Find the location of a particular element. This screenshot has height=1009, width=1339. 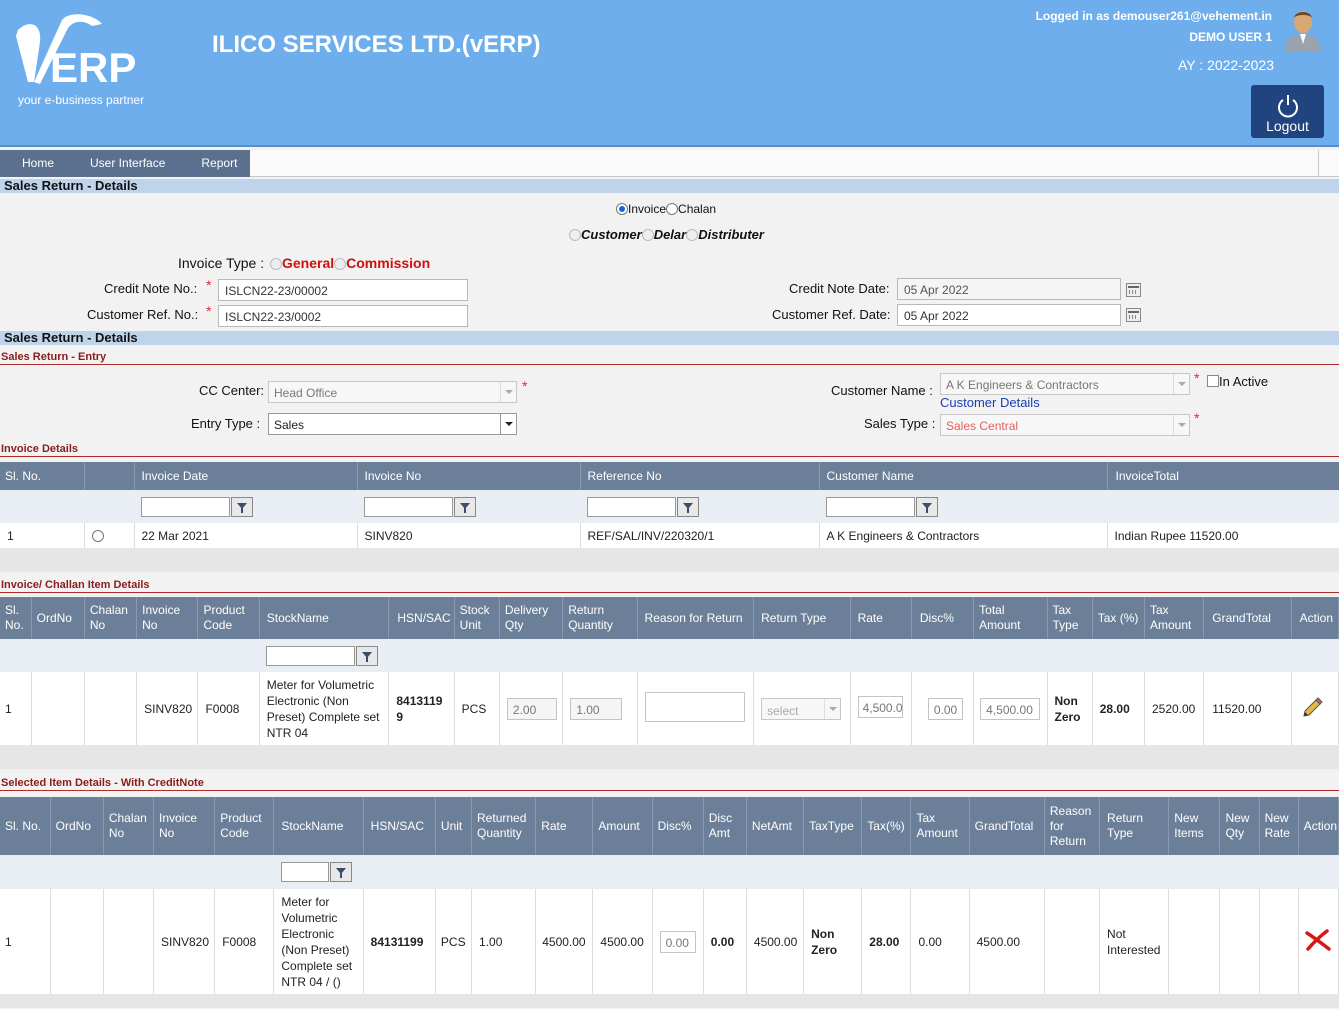

entry-type-label: Entry Type : is located at coordinates (226, 423).